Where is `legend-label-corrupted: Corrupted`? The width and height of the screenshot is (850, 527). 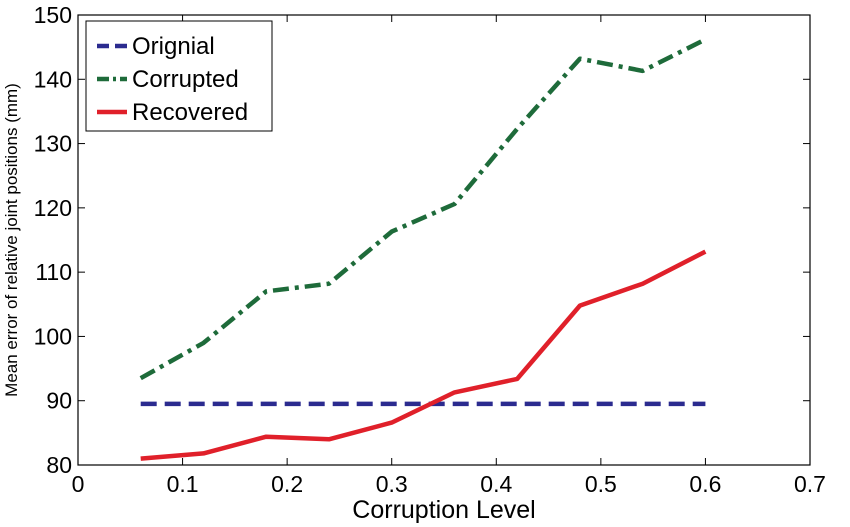 legend-label-corrupted: Corrupted is located at coordinates (185, 79).